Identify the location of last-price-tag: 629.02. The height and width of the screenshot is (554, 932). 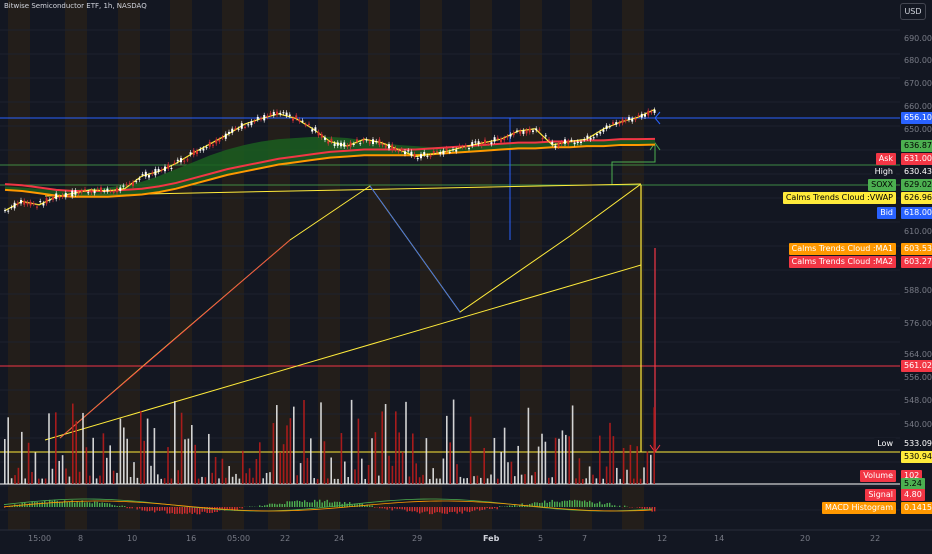
(916, 185).